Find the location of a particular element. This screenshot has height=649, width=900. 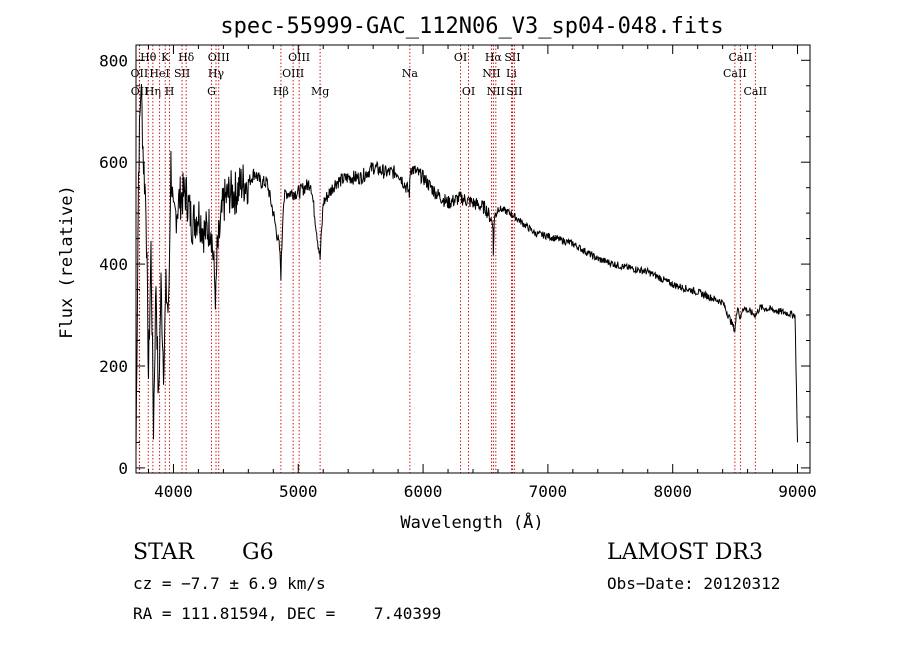

obs-date: Obs−Date: 20120312 is located at coordinates (694, 583).